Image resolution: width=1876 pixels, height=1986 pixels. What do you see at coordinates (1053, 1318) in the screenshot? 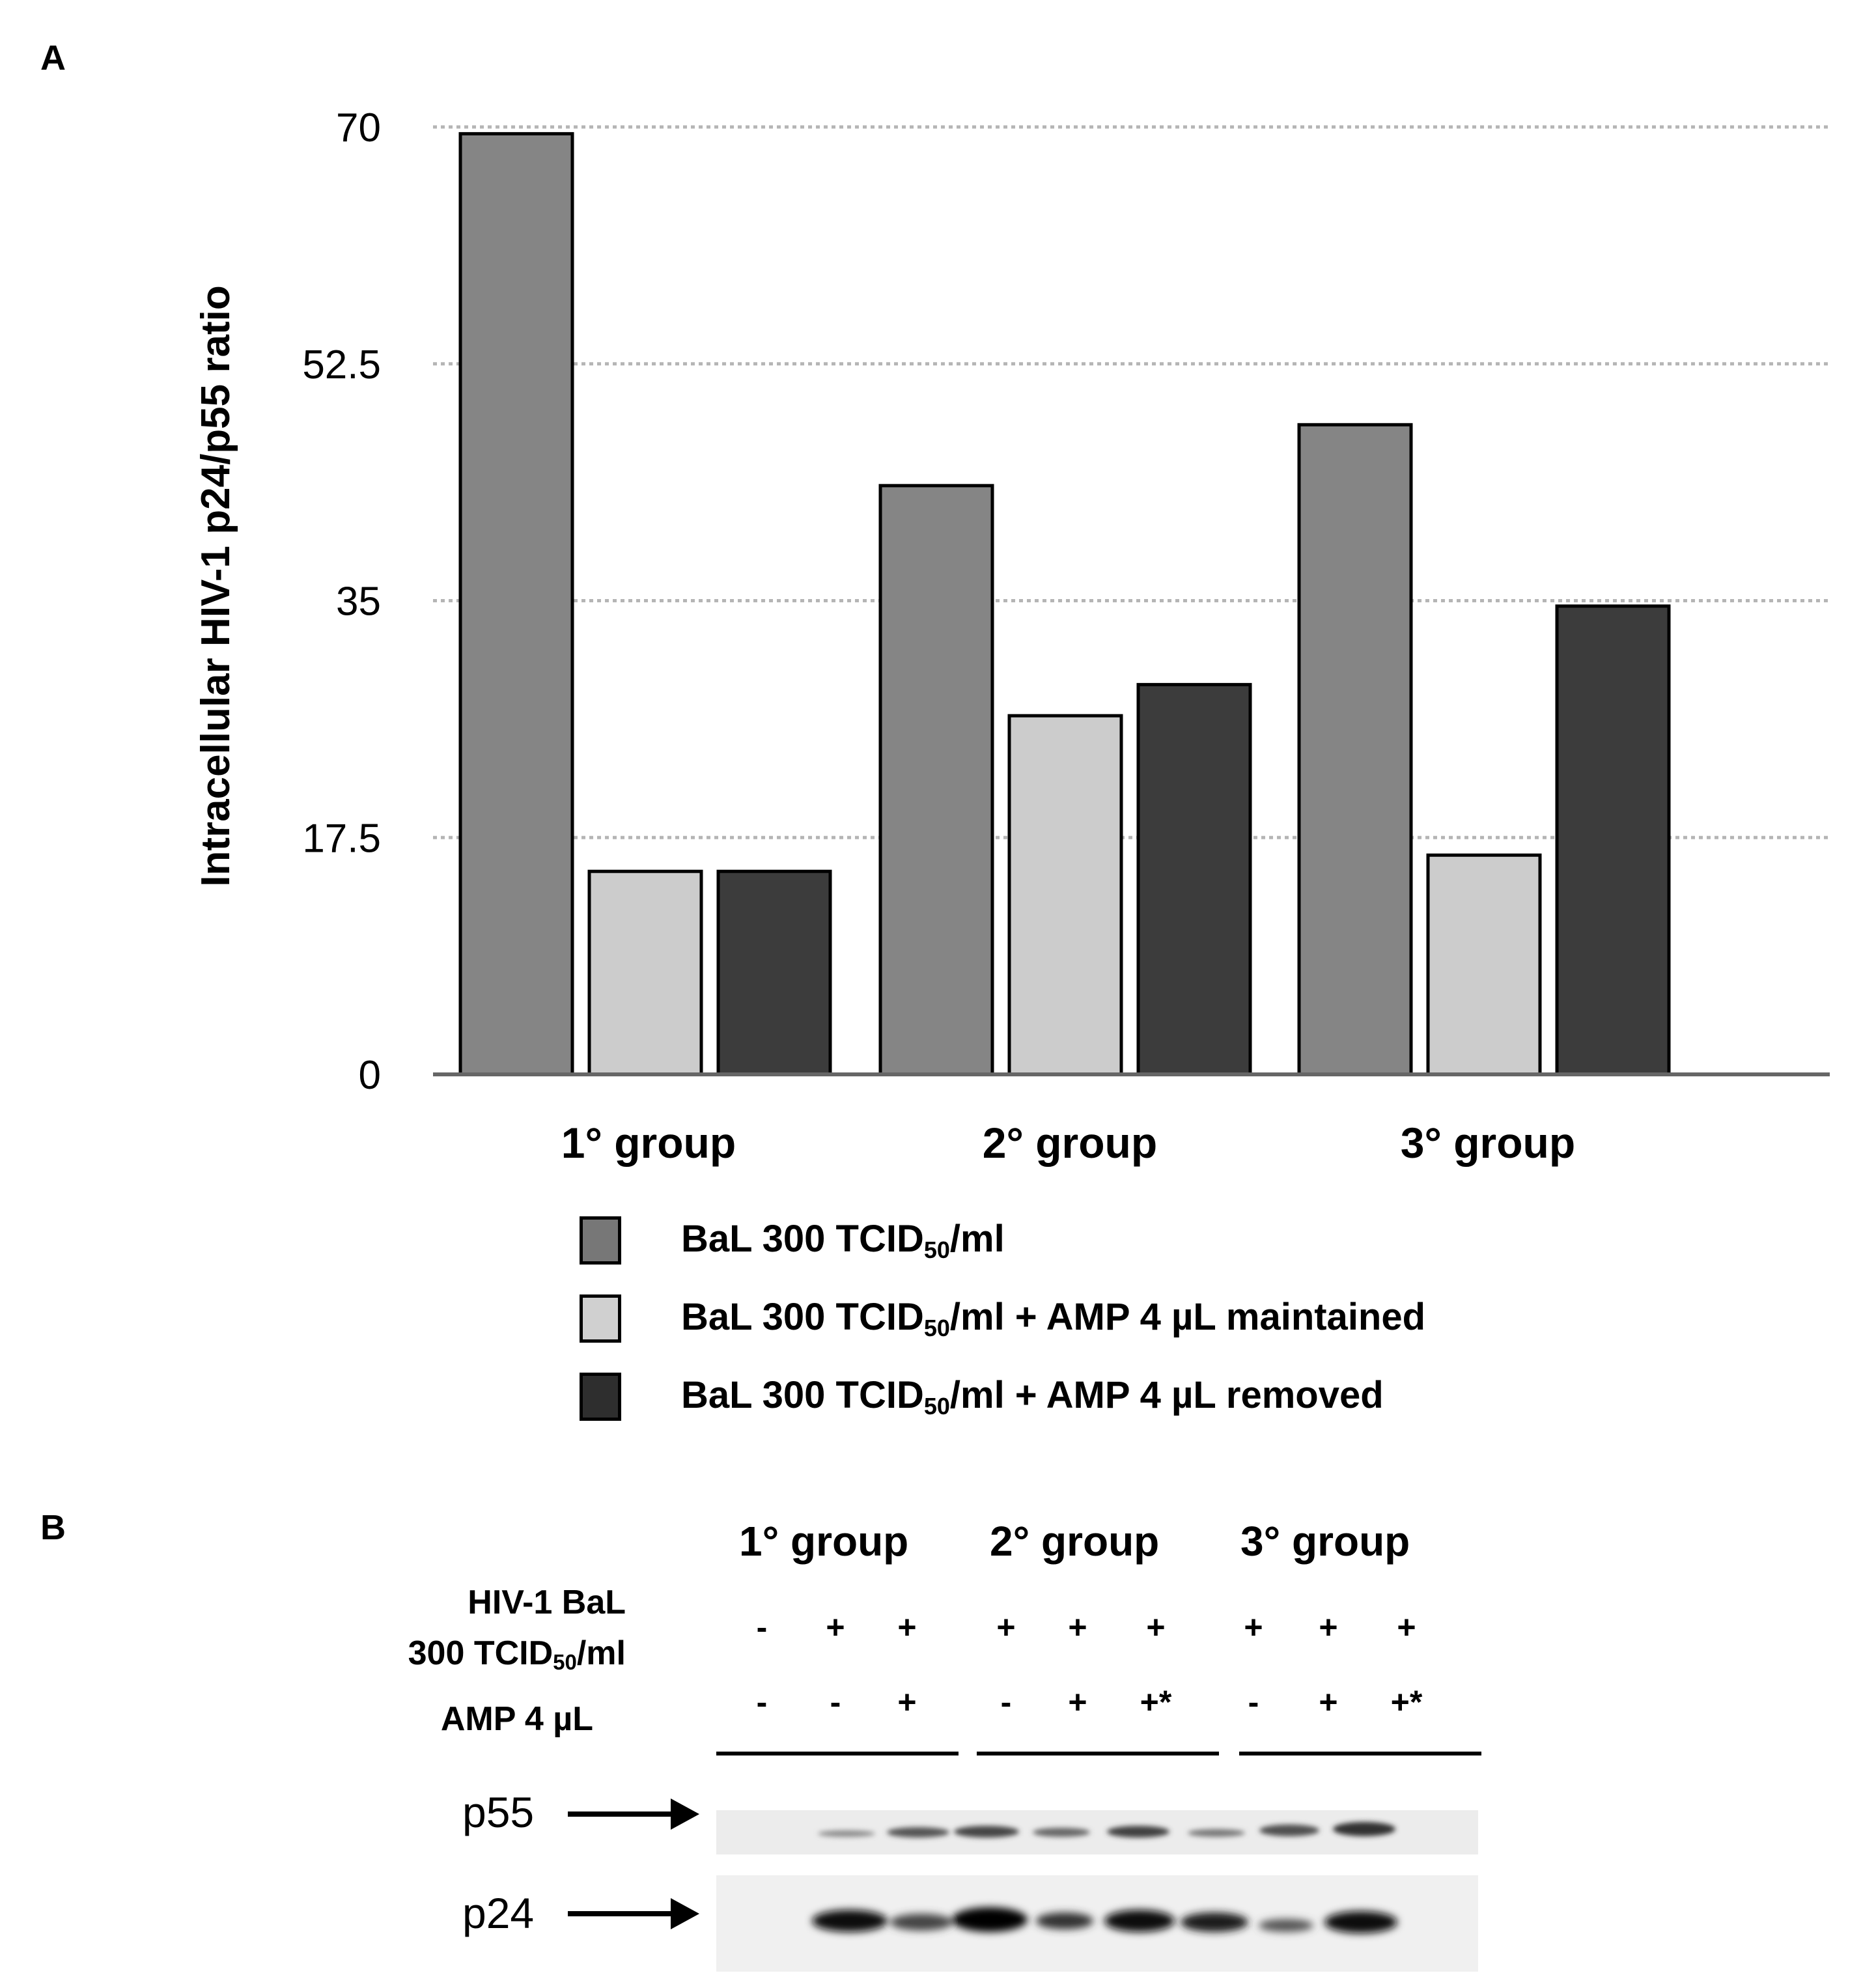
I see `legend-label: BaL 300 TCID50/ml + AMP 4 µL maintained` at bounding box center [1053, 1318].